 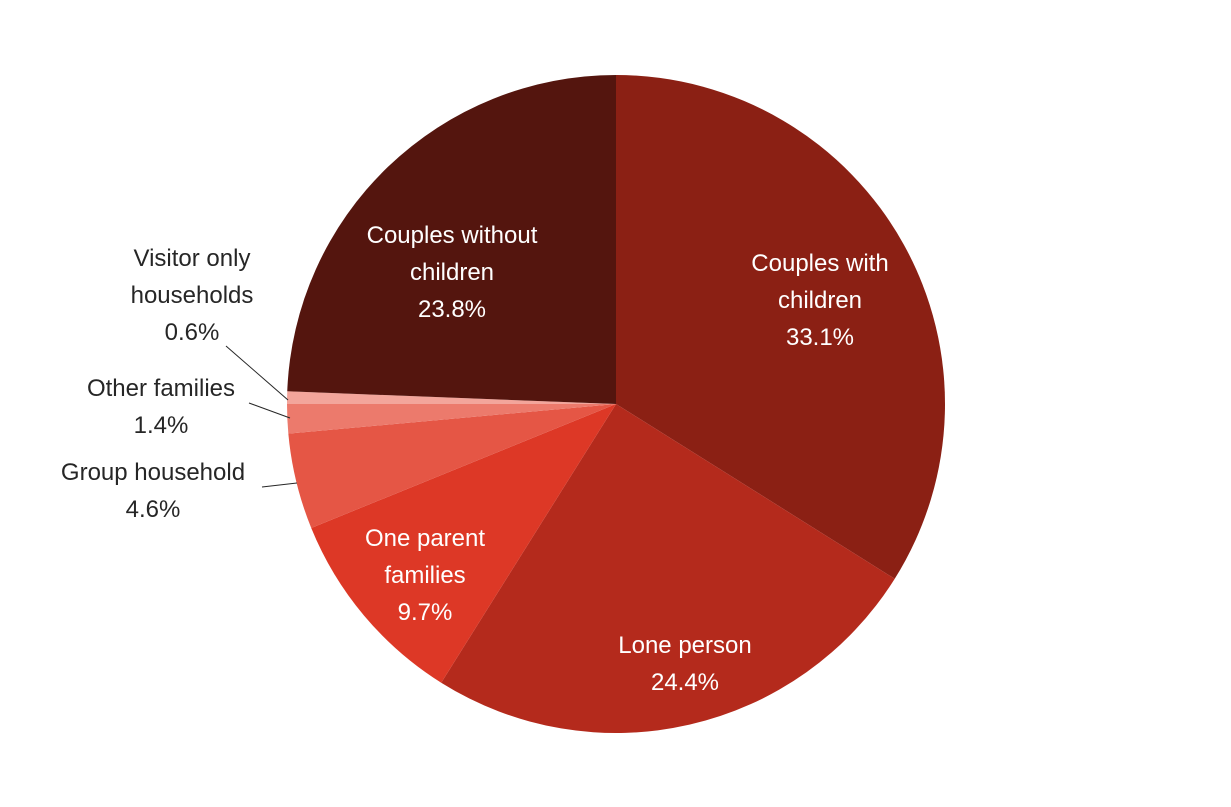 What do you see at coordinates (269, 410) in the screenshot?
I see `leader-line-other-families` at bounding box center [269, 410].